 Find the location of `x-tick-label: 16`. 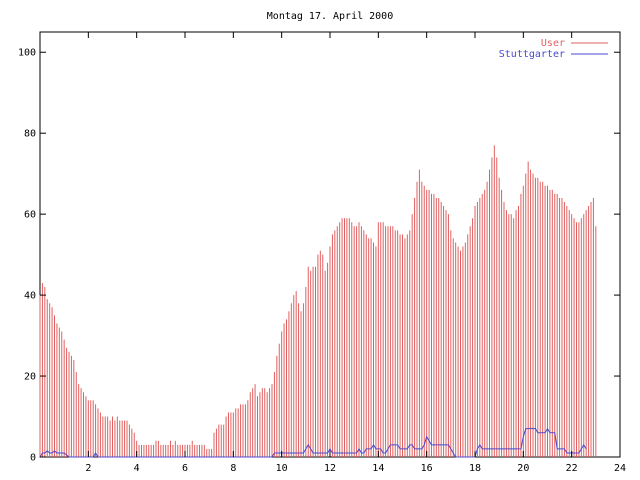

x-tick-label: 16 is located at coordinates (427, 468).